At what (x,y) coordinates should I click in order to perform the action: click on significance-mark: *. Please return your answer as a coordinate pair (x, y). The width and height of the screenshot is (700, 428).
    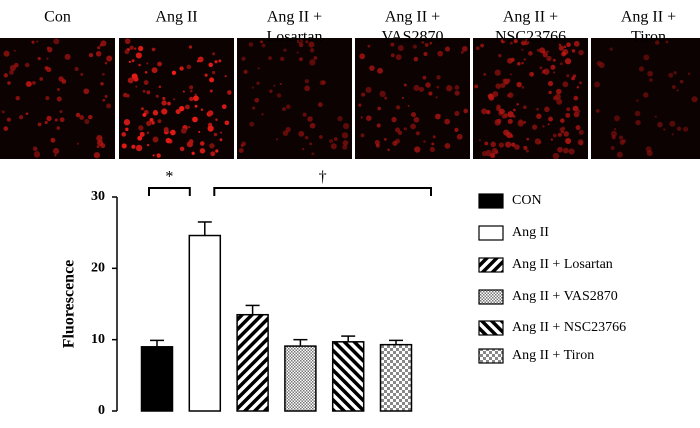
    Looking at the image, I should click on (169, 177).